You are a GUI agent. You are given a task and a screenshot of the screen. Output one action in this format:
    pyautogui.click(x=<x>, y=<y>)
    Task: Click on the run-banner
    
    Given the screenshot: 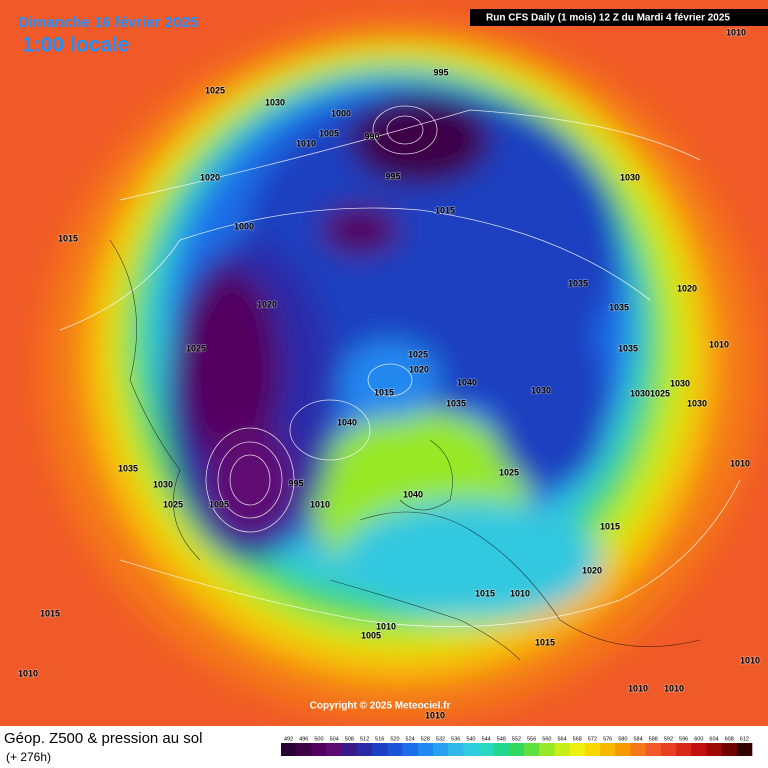 What is the action you would take?
    pyautogui.click(x=619, y=17)
    